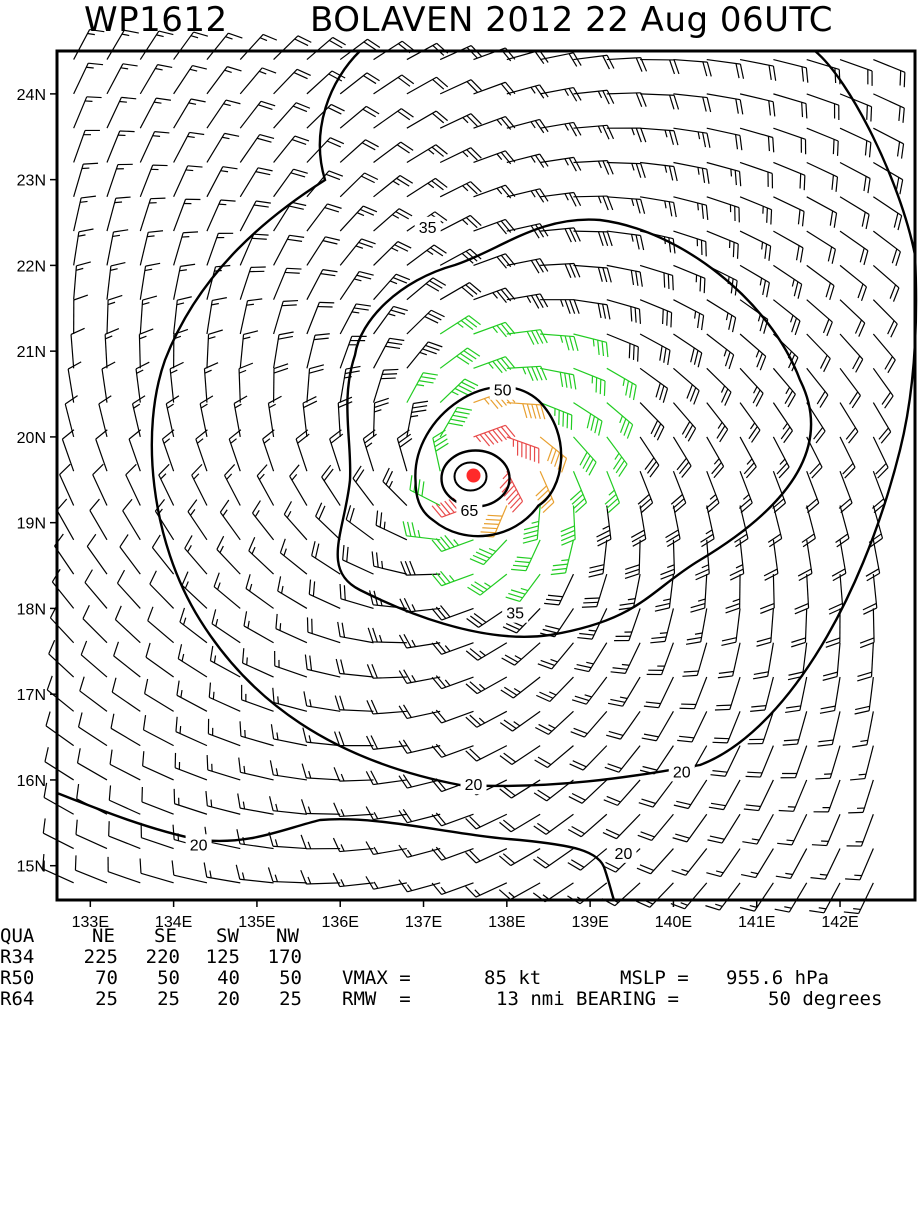 This screenshot has height=1220, width=918. I want to click on r34-row: R34 225 220 125 170, so click(23, 957).